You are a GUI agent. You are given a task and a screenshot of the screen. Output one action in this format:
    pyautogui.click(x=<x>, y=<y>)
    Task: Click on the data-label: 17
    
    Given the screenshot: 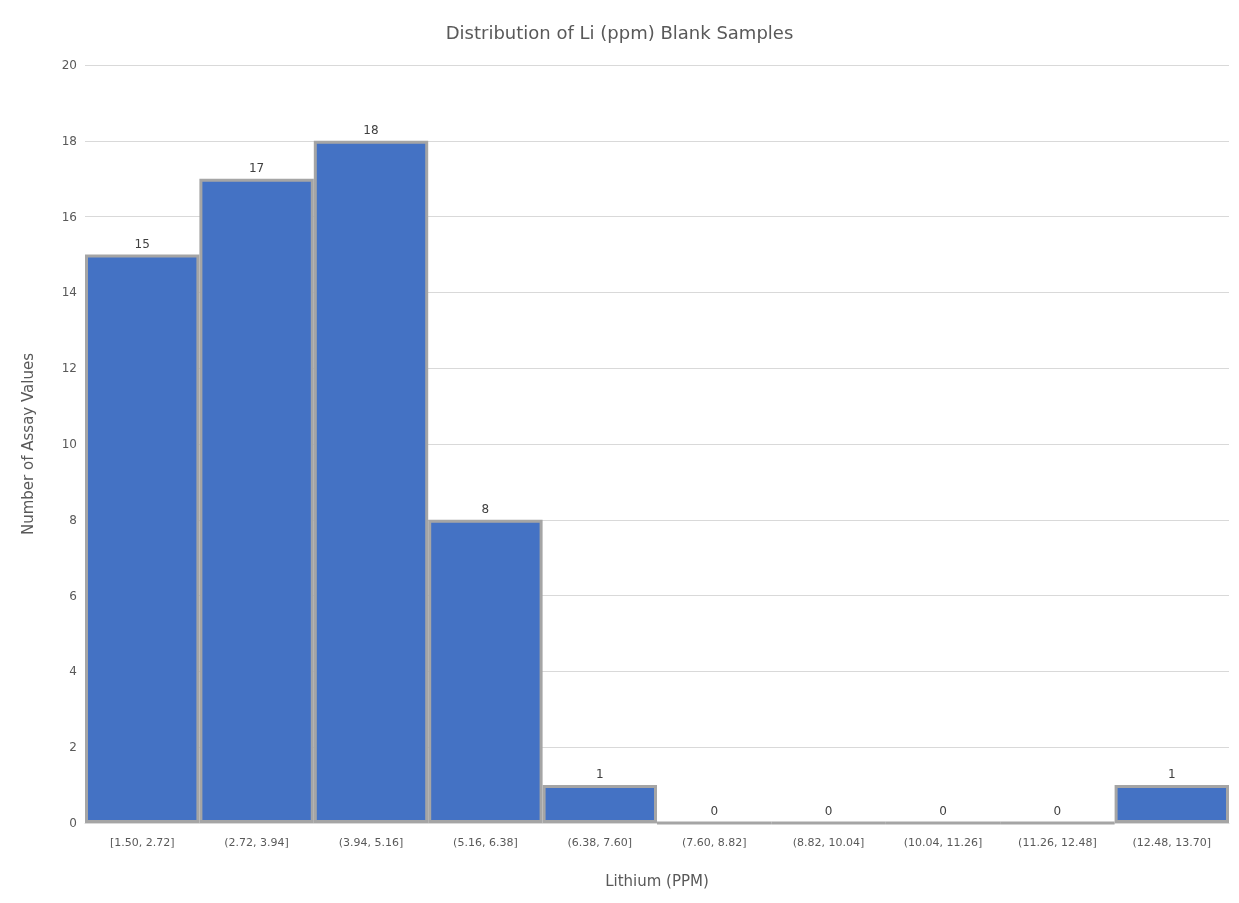 What is the action you would take?
    pyautogui.click(x=256, y=167)
    